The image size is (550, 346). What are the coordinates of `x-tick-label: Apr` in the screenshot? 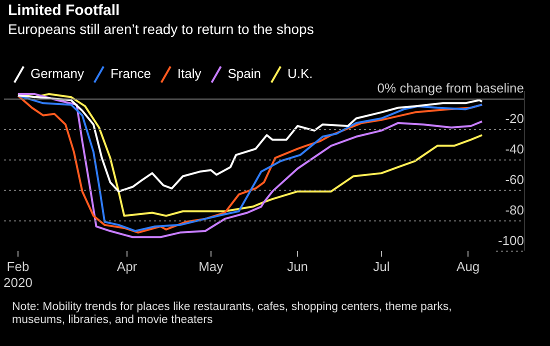 It's located at (127, 266).